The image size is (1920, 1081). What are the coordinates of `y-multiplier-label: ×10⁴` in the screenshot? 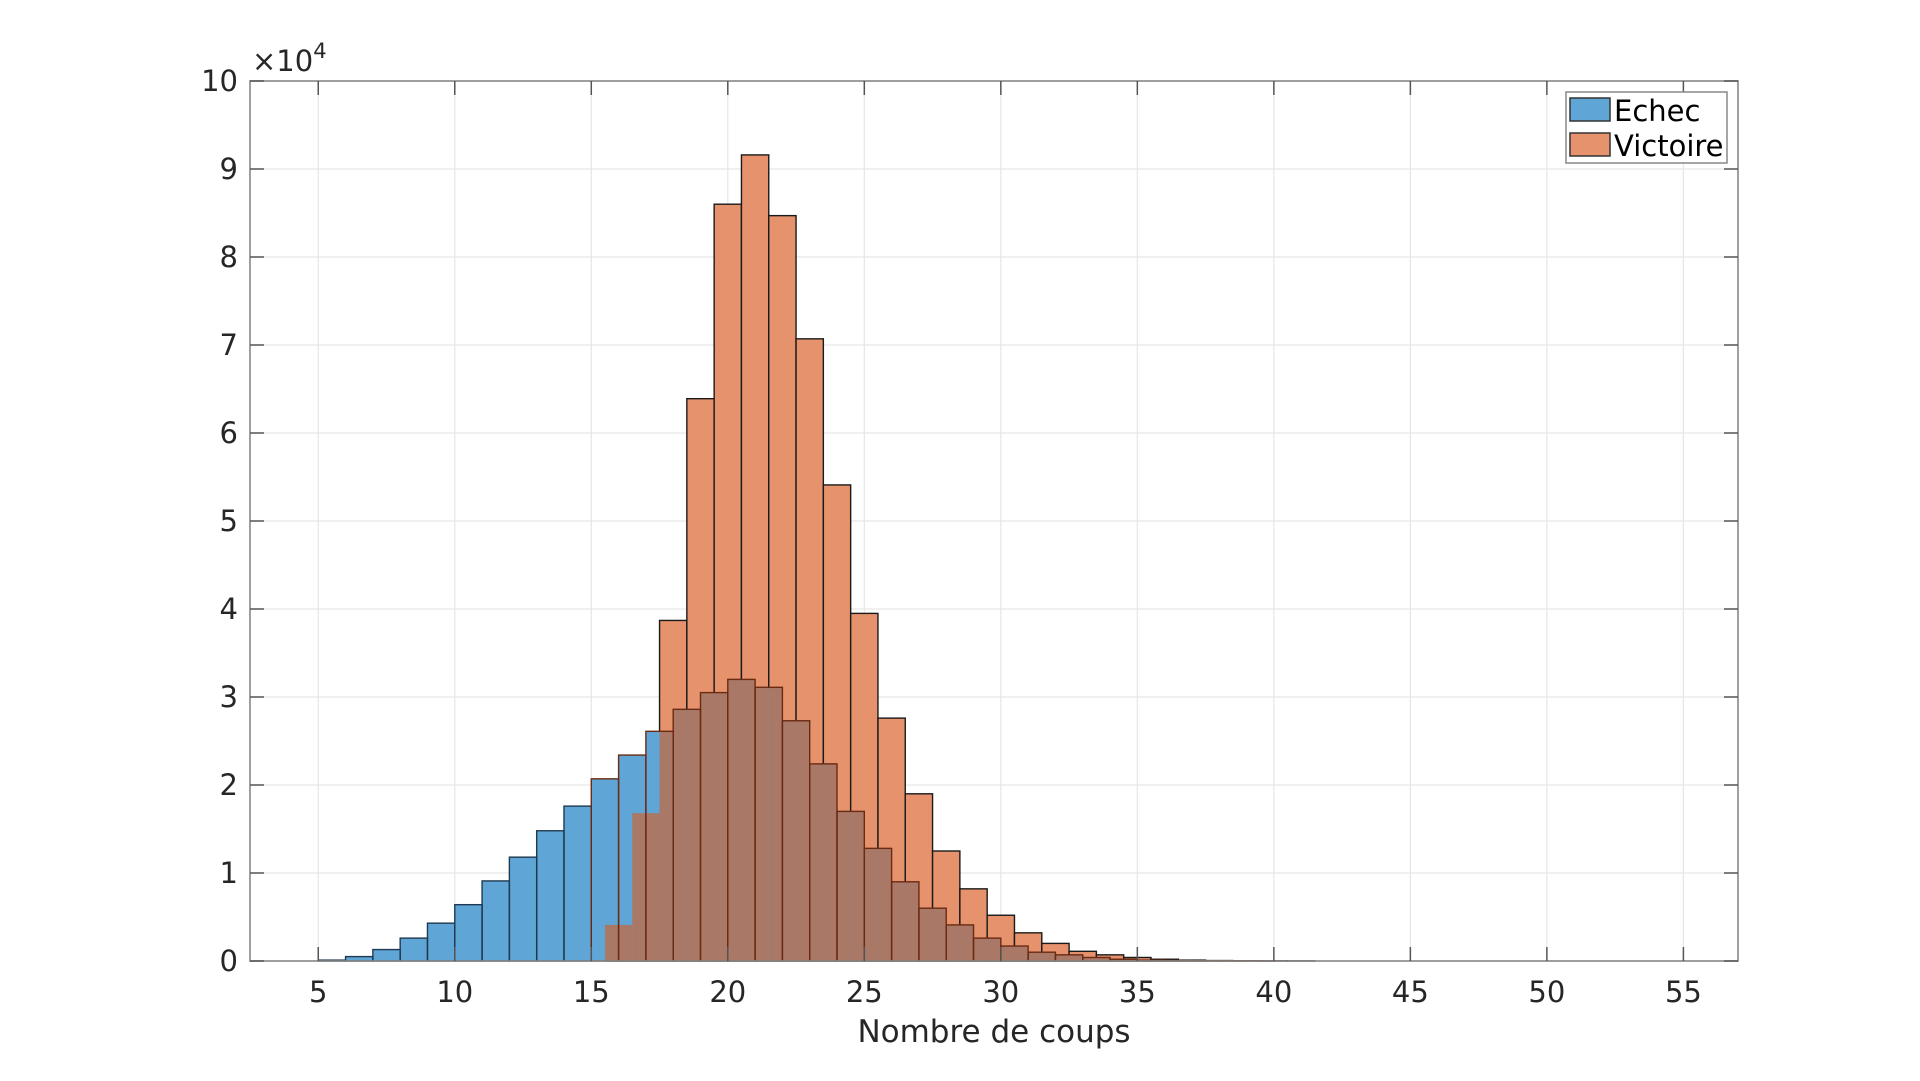 It's located at (289, 58).